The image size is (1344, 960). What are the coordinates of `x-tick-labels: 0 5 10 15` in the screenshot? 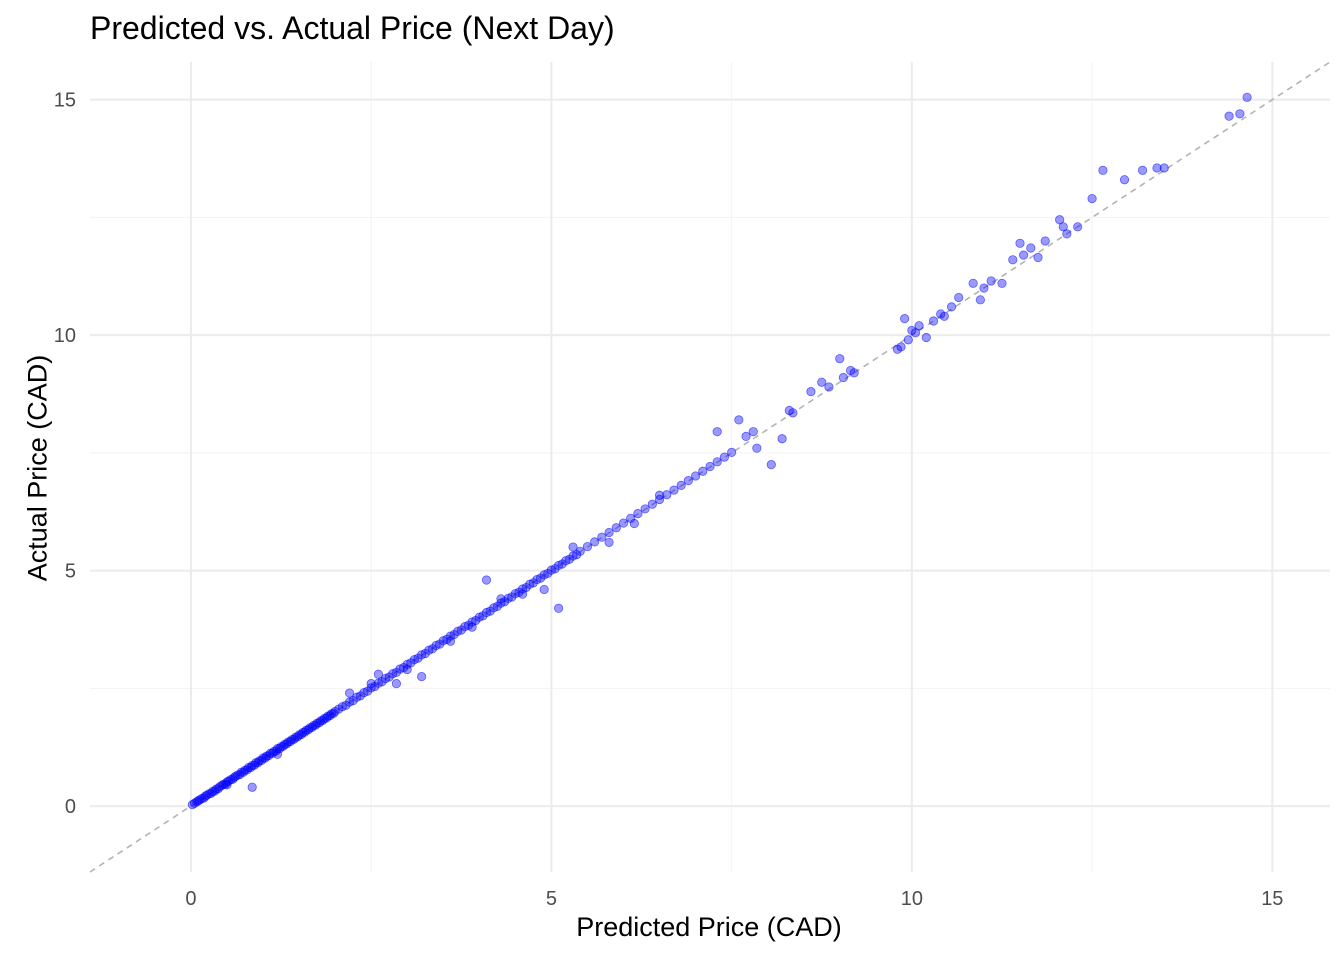 It's located at (734, 899).